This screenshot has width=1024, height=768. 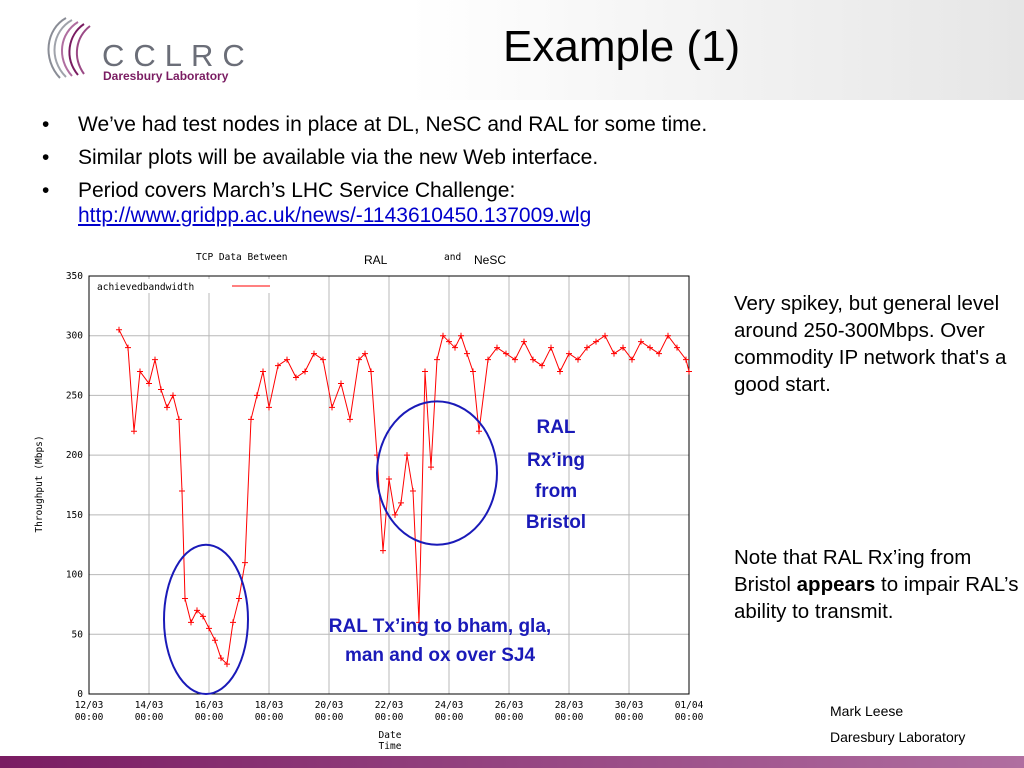 I want to click on annotation-ellipse-rx, so click(x=437, y=473).